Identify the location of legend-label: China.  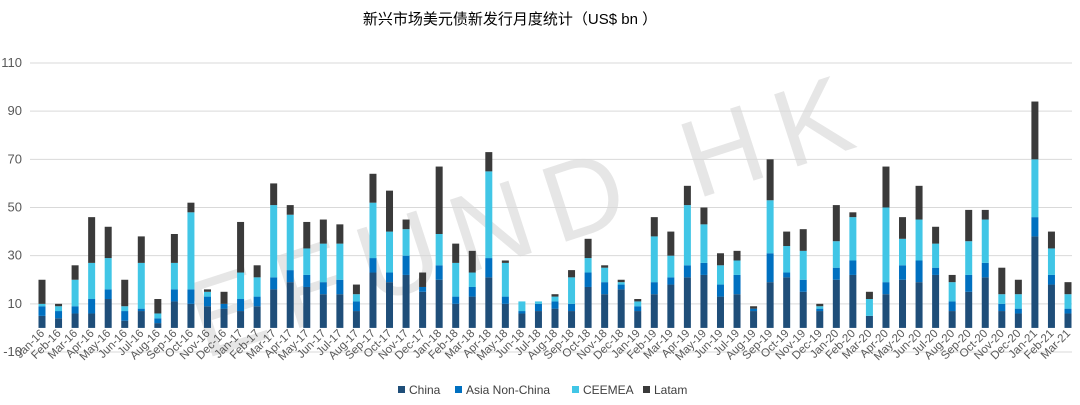
(425, 390).